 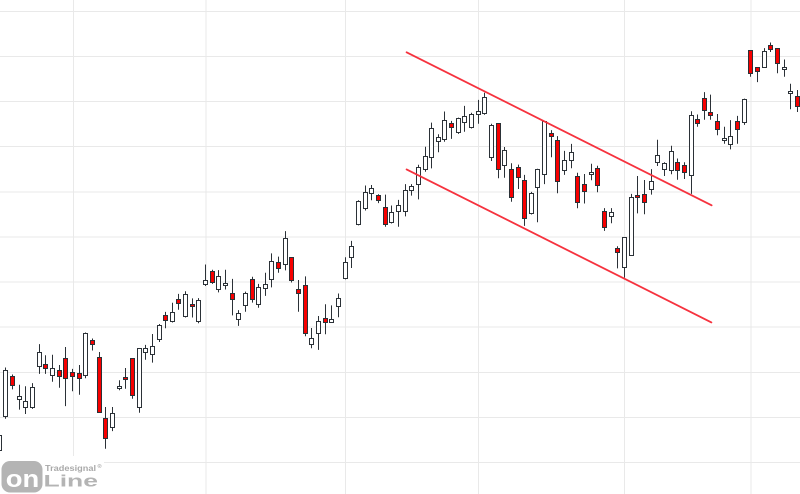 I want to click on svg-text: Line, so click(x=71, y=482).